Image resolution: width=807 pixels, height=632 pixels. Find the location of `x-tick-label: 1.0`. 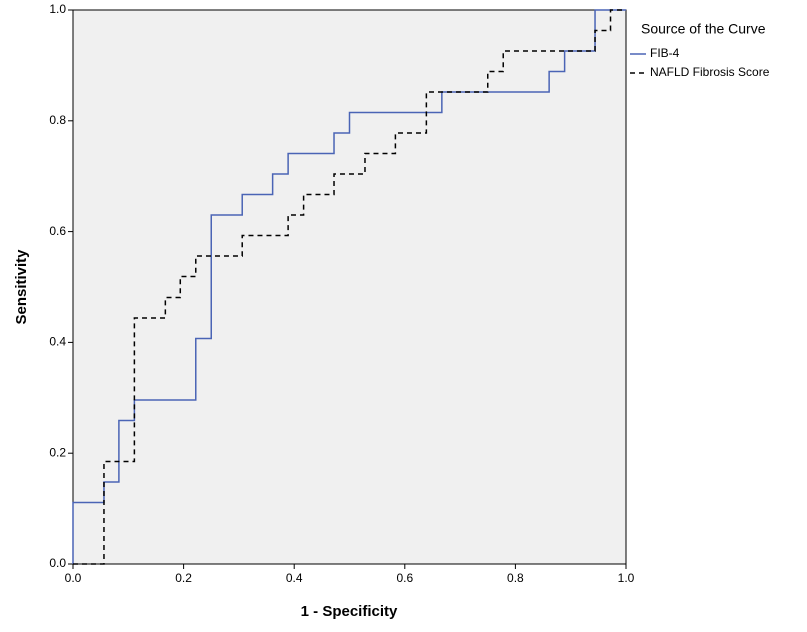

x-tick-label: 1.0 is located at coordinates (626, 578).